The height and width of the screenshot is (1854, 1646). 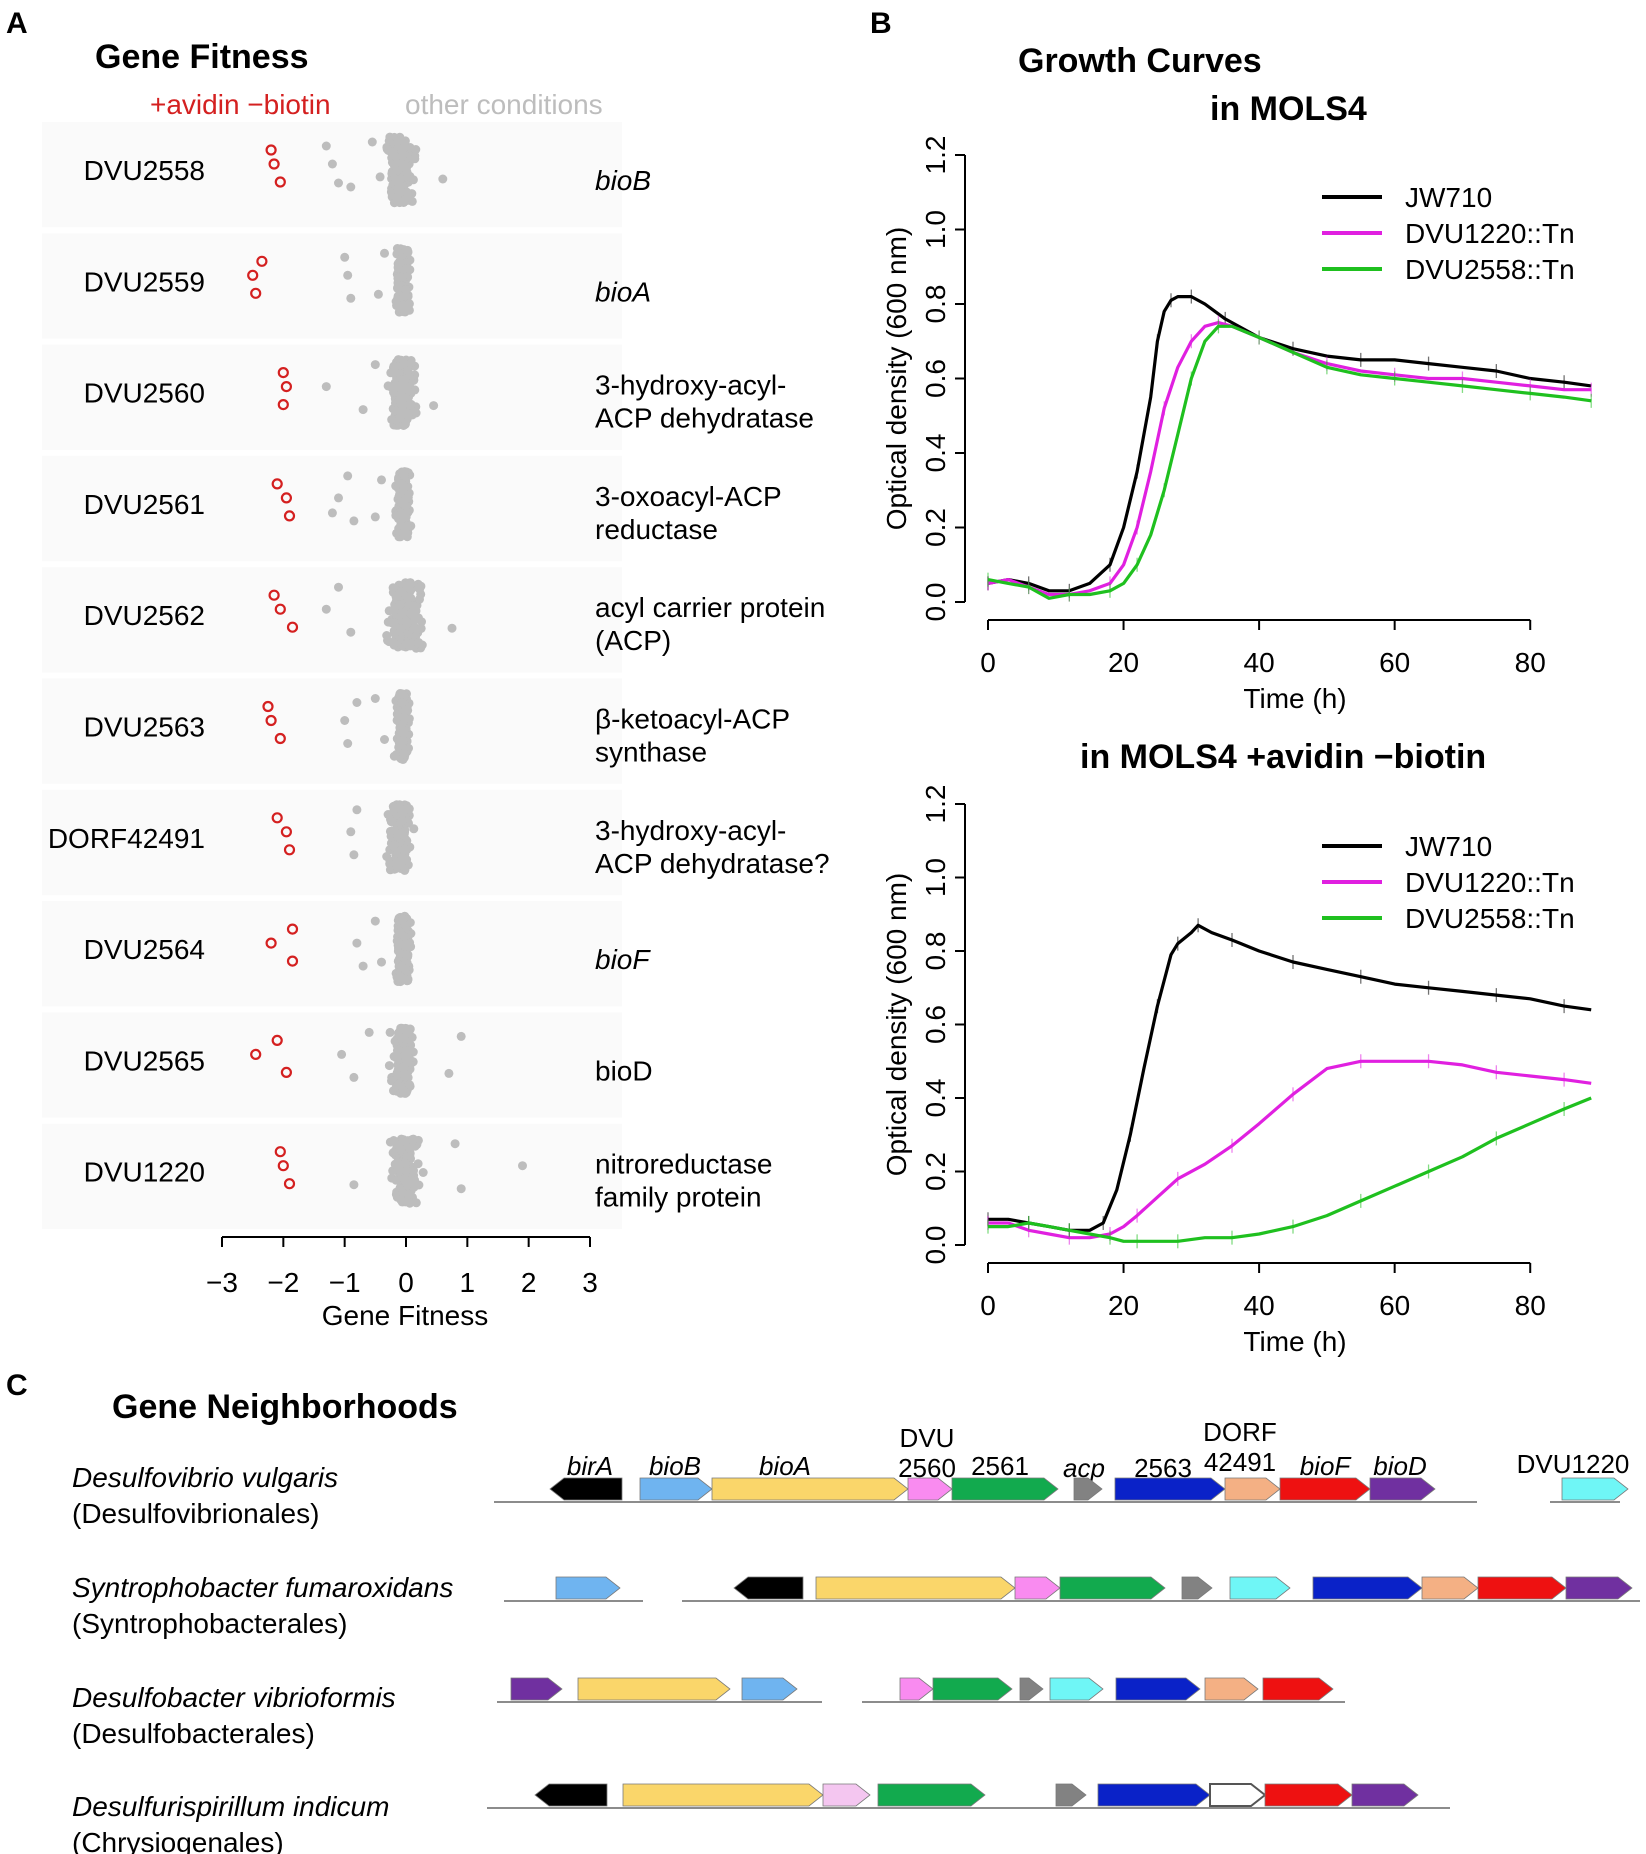 What do you see at coordinates (710, 607) in the screenshot?
I see `gene-description: acyl carrier protein` at bounding box center [710, 607].